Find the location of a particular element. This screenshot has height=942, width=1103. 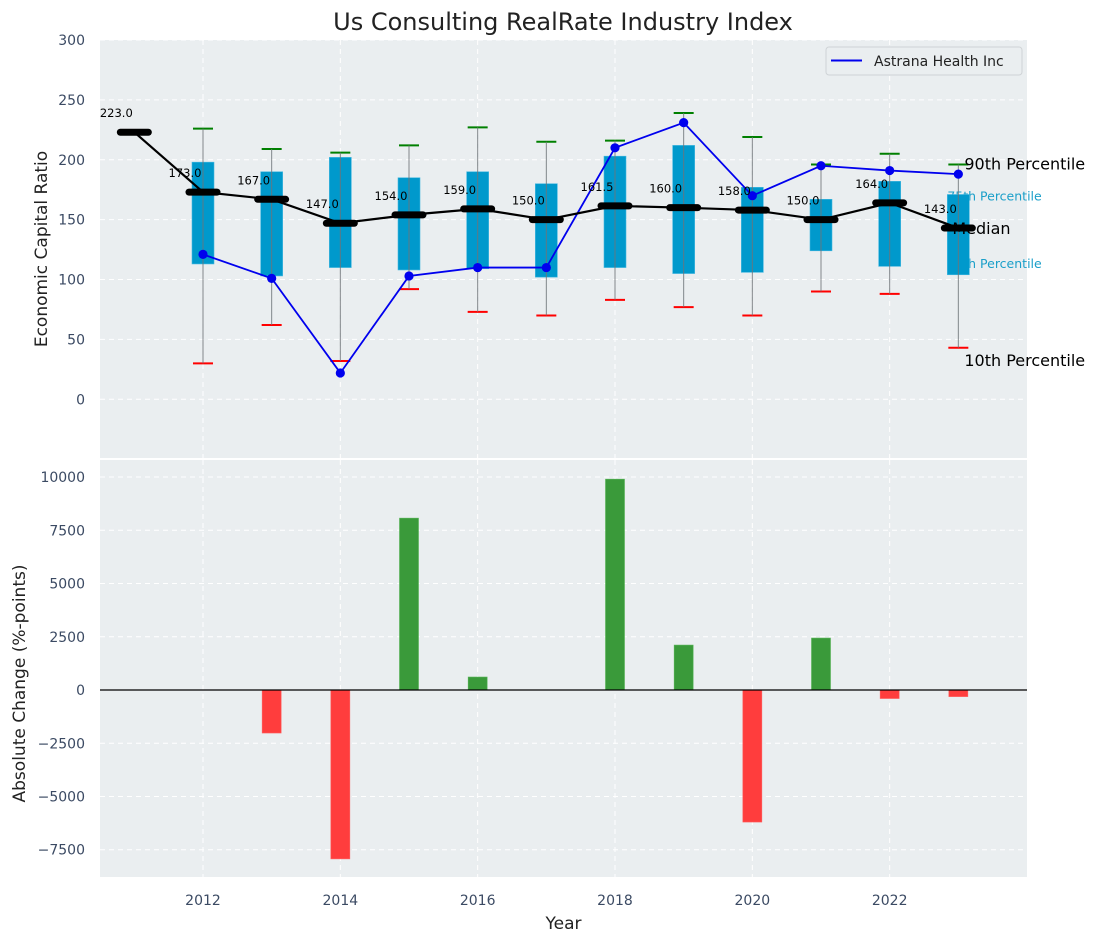

chart-title: Us Consulting RealRate Industry Index is located at coordinates (563, 22).